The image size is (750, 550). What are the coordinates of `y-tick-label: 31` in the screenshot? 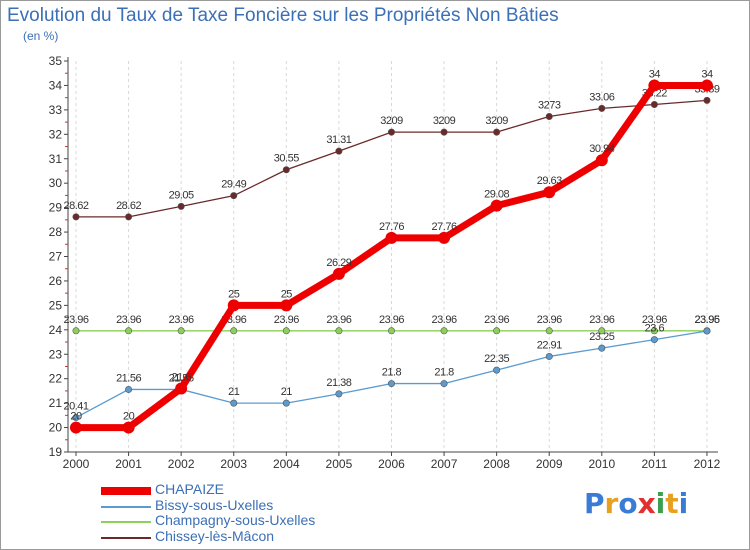 It's located at (56, 159).